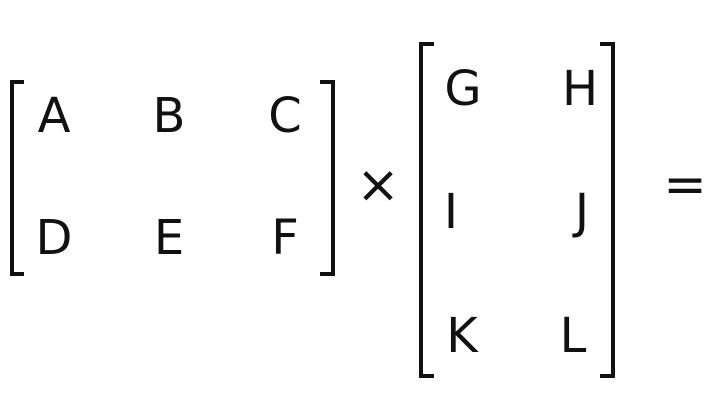 The width and height of the screenshot is (720, 419). What do you see at coordinates (378, 185) in the screenshot?
I see `multiply-operator: ×` at bounding box center [378, 185].